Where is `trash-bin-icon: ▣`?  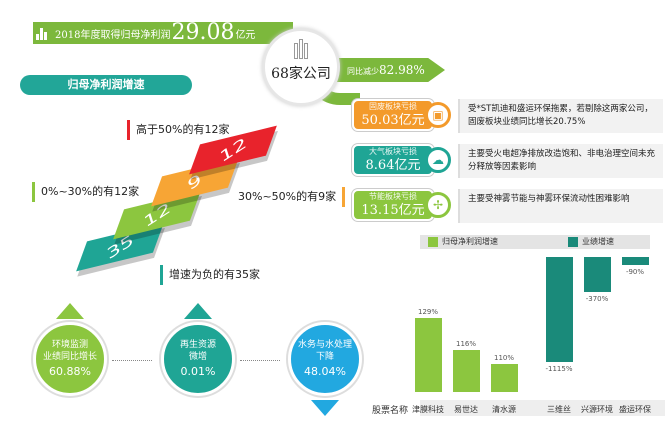 trash-bin-icon: ▣ is located at coordinates (438, 115).